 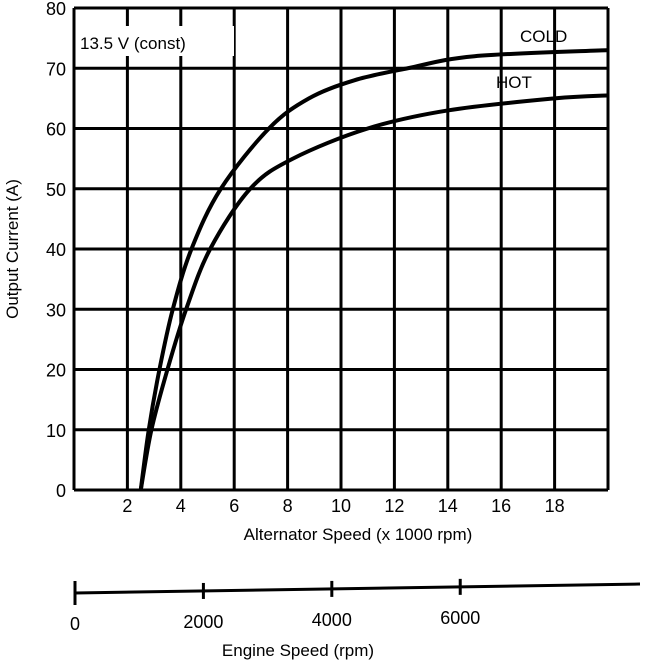 I want to click on engine-axis-label: Engine Speed (rpm), so click(x=298, y=650).